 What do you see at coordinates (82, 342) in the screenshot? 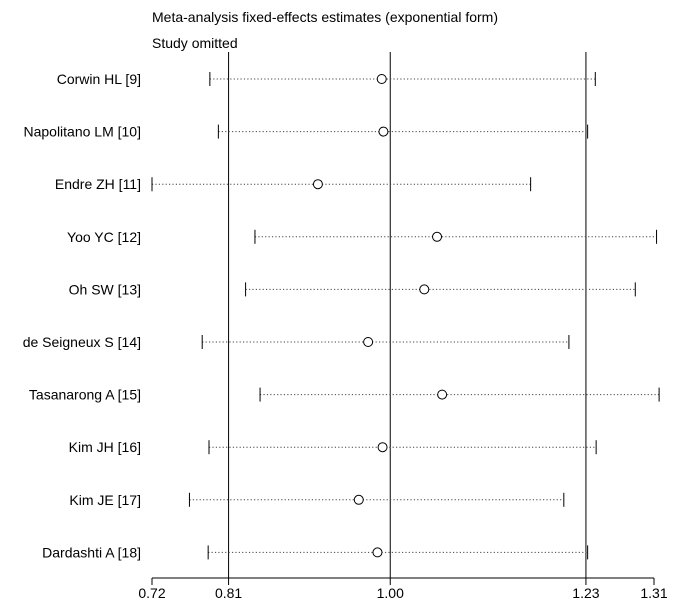
I see `study-label-5: de Seigneux S [14]` at bounding box center [82, 342].